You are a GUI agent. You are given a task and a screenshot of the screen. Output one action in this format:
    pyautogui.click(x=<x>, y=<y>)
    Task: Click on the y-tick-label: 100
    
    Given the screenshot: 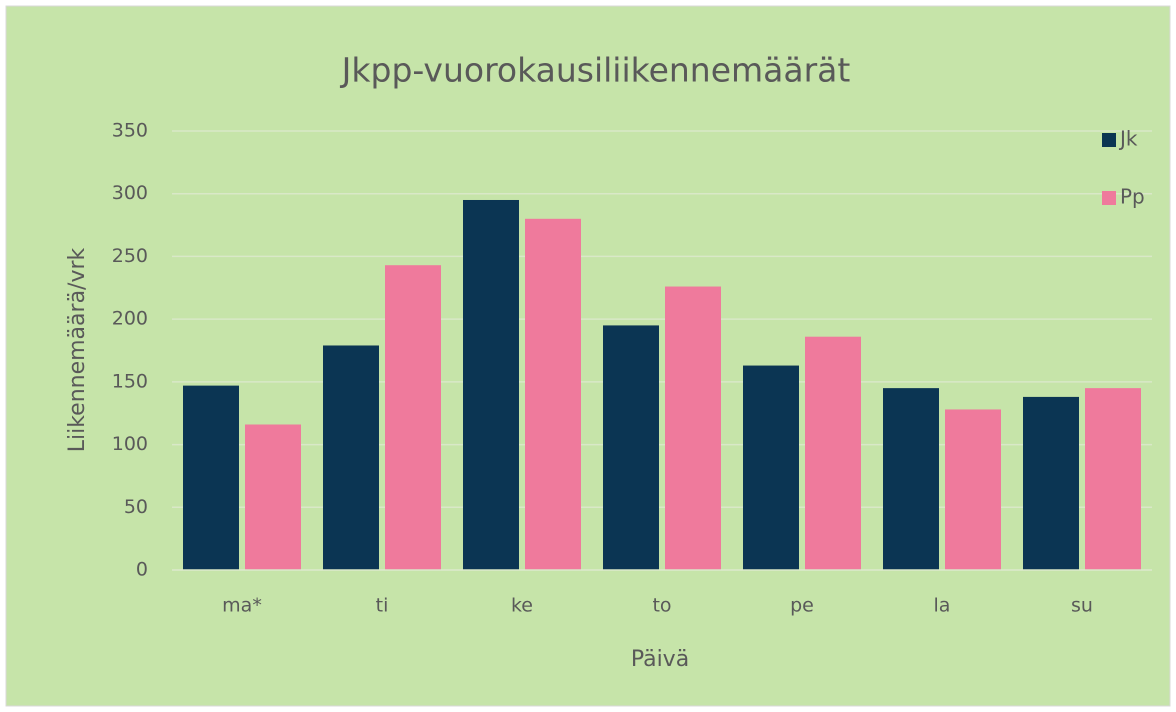 What is the action you would take?
    pyautogui.click(x=130, y=444)
    